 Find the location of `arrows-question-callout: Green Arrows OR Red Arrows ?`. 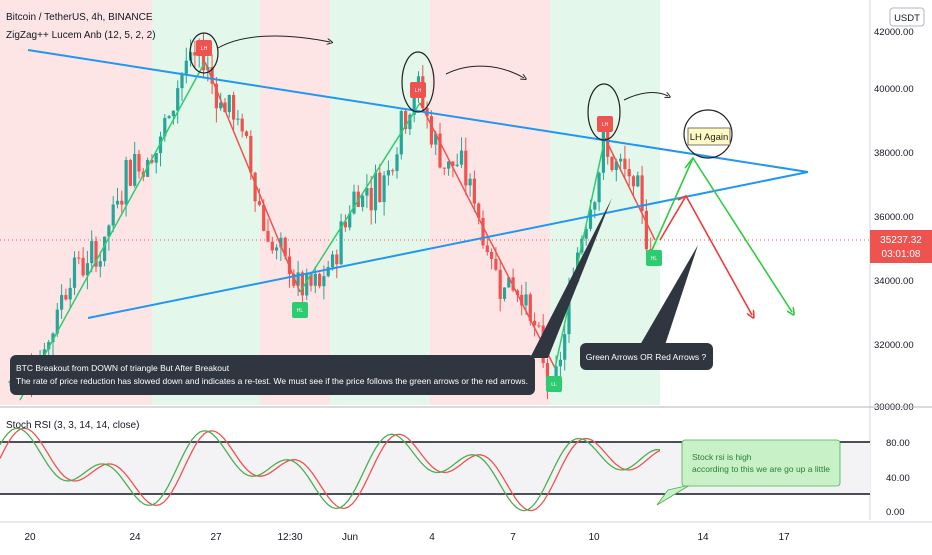

arrows-question-callout: Green Arrows OR Red Arrows ? is located at coordinates (646, 307).